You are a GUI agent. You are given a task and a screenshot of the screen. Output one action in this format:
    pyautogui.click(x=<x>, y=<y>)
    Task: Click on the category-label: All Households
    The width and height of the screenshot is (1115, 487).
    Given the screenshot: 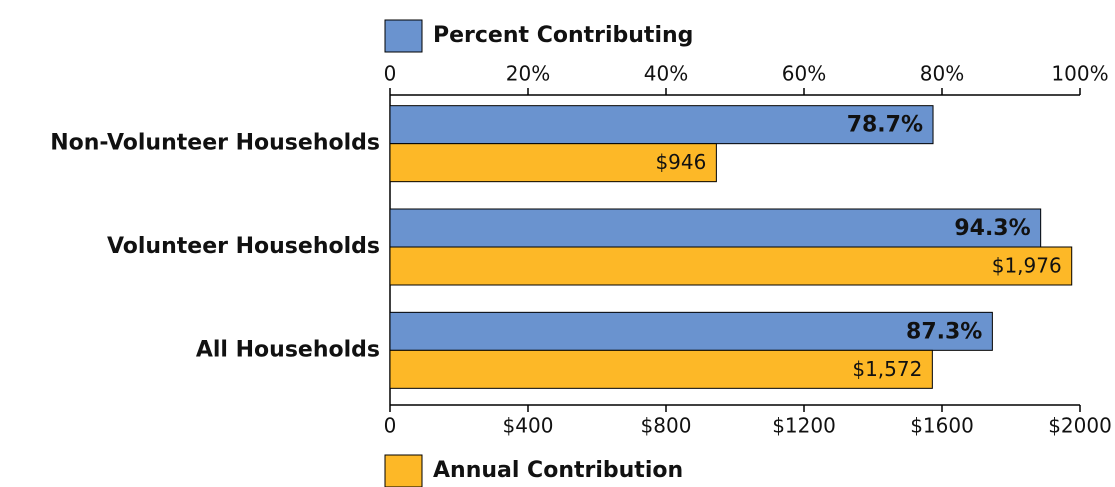 What is the action you would take?
    pyautogui.click(x=288, y=349)
    